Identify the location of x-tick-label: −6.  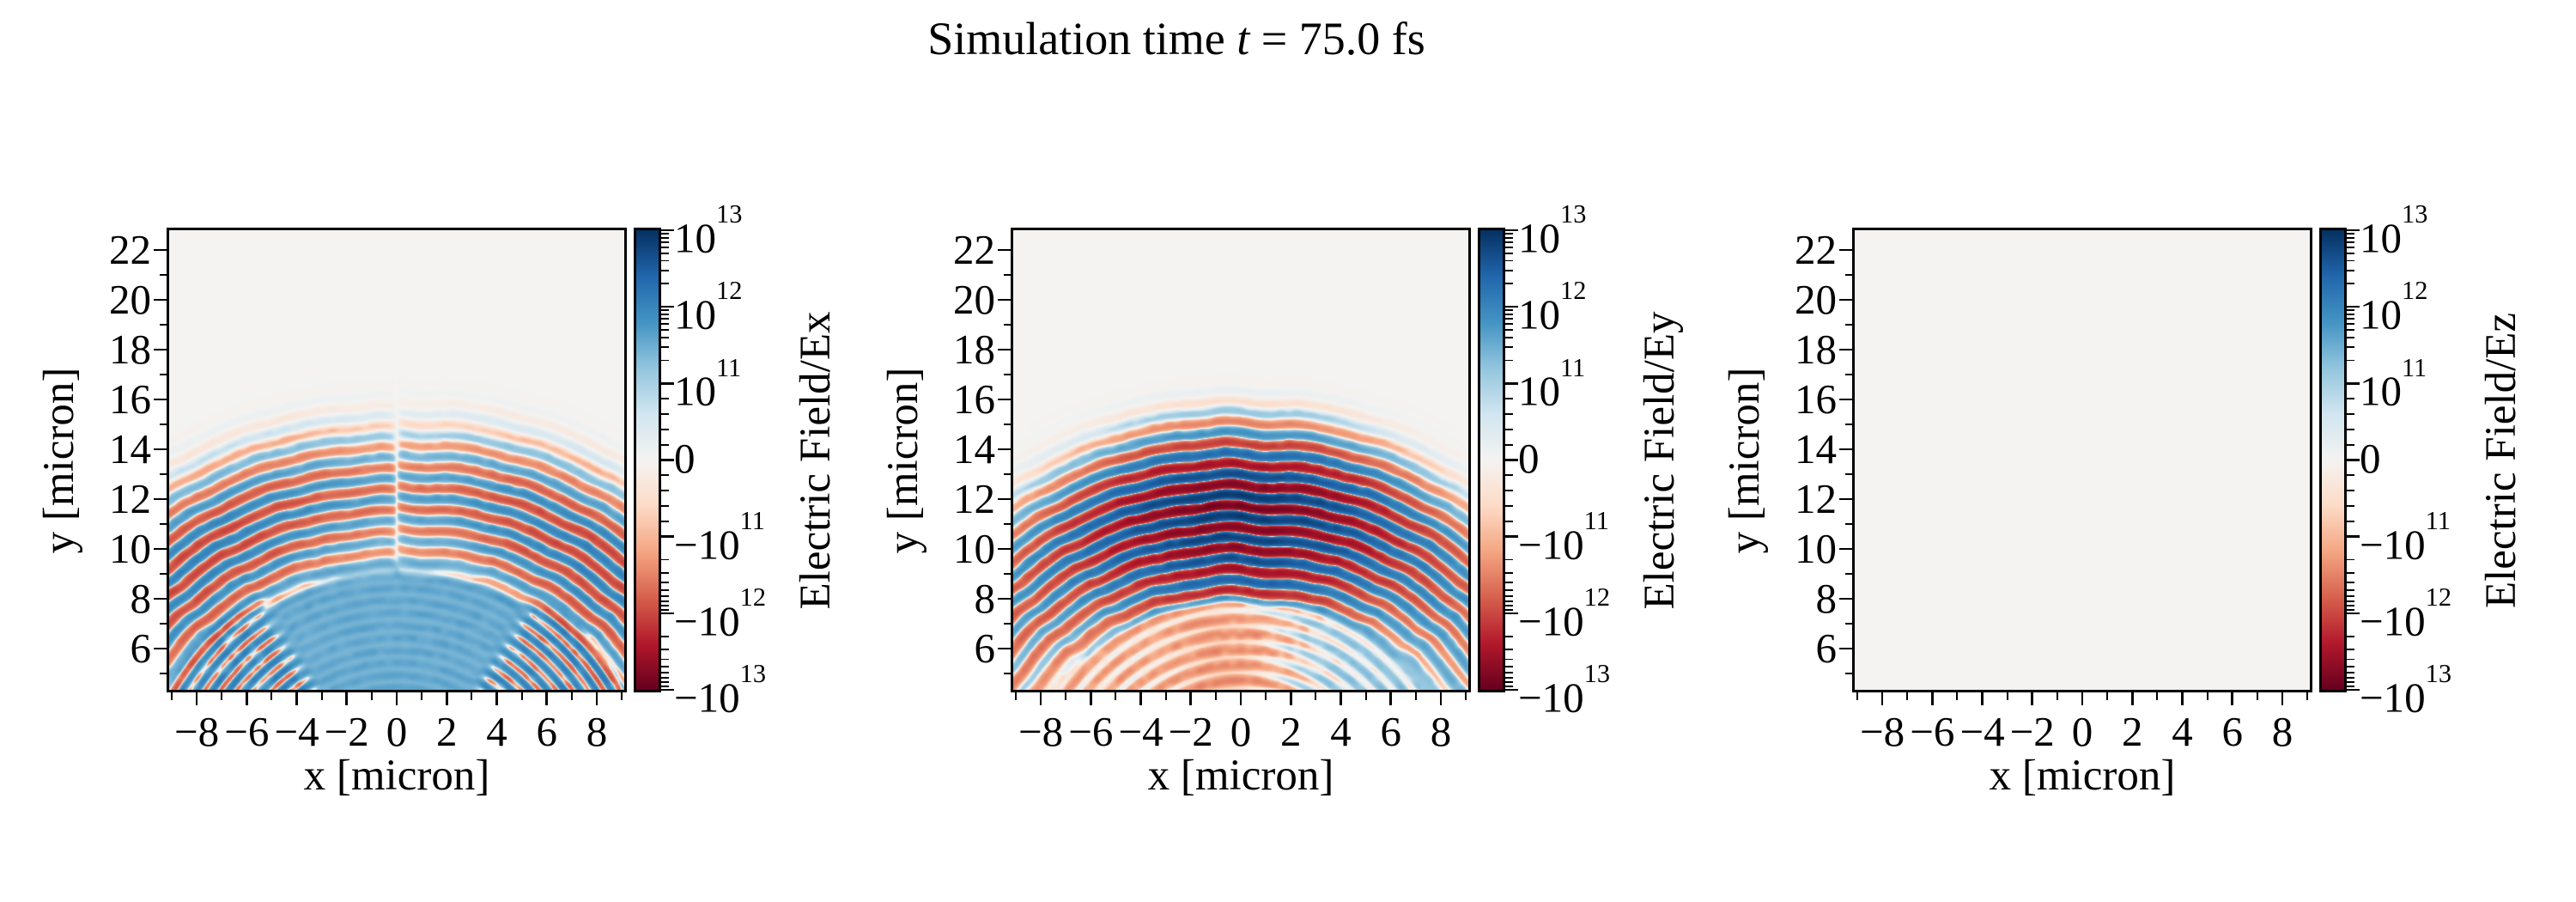
(247, 731).